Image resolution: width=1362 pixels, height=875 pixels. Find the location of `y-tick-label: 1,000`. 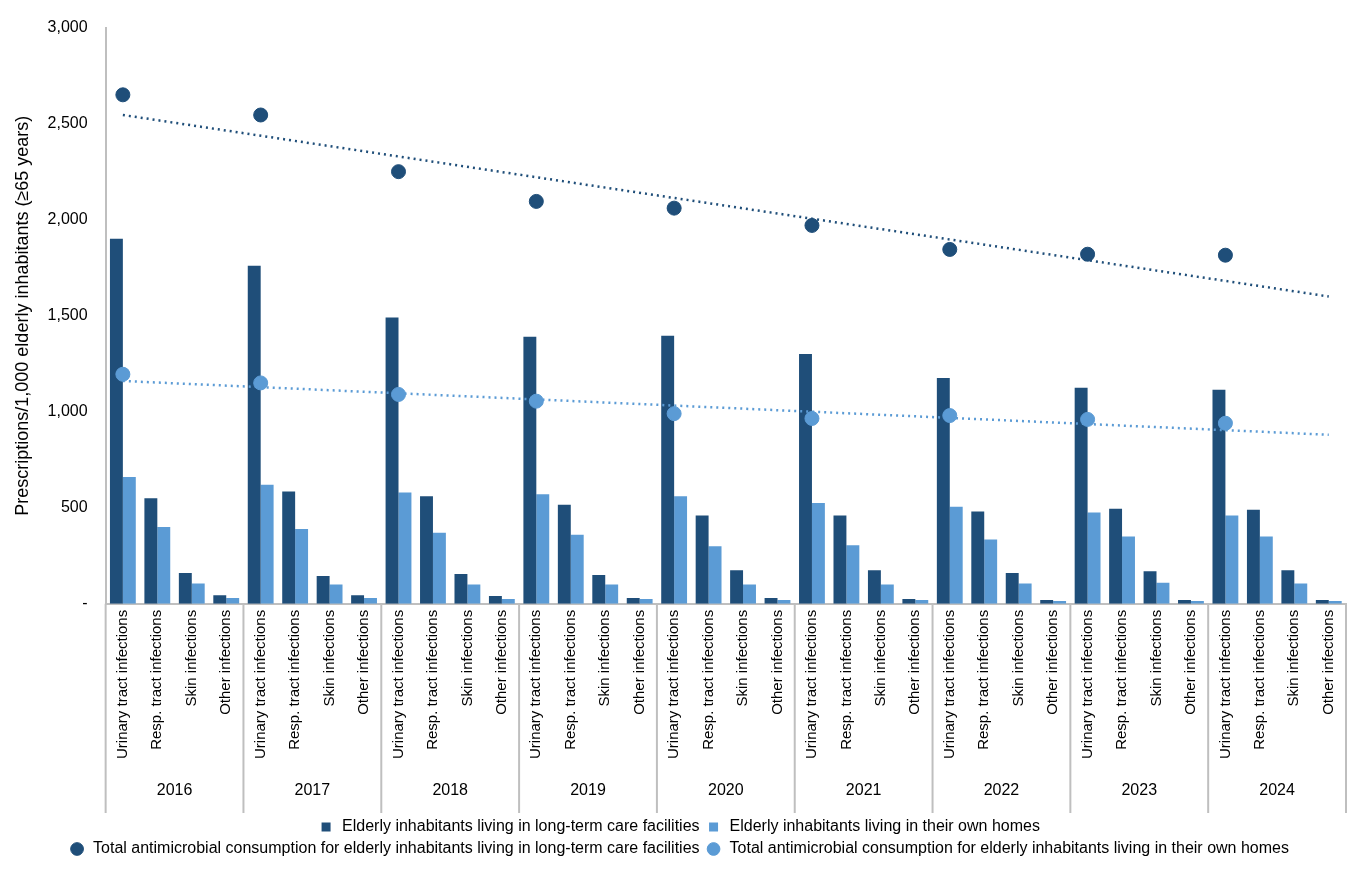

y-tick-label: 1,000 is located at coordinates (67, 411).